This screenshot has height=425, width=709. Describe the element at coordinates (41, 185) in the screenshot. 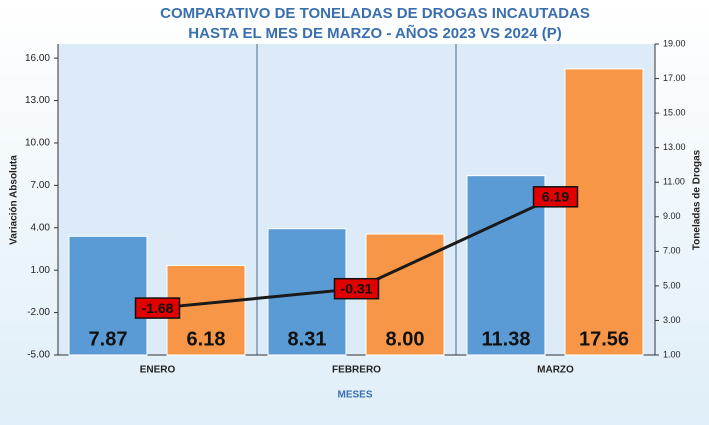

I see `y-tick-label: 7.00` at that location.